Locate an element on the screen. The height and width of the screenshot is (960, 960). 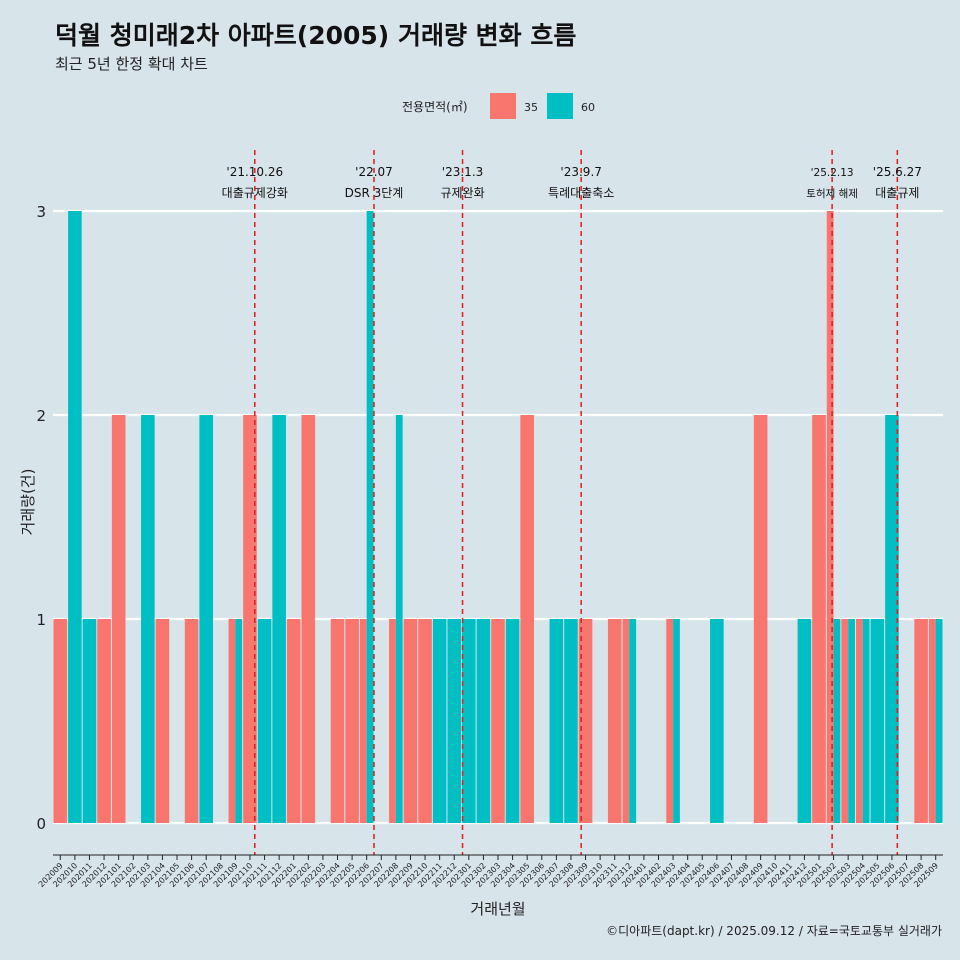
y-tick-label: 1 is located at coordinates (41, 620).